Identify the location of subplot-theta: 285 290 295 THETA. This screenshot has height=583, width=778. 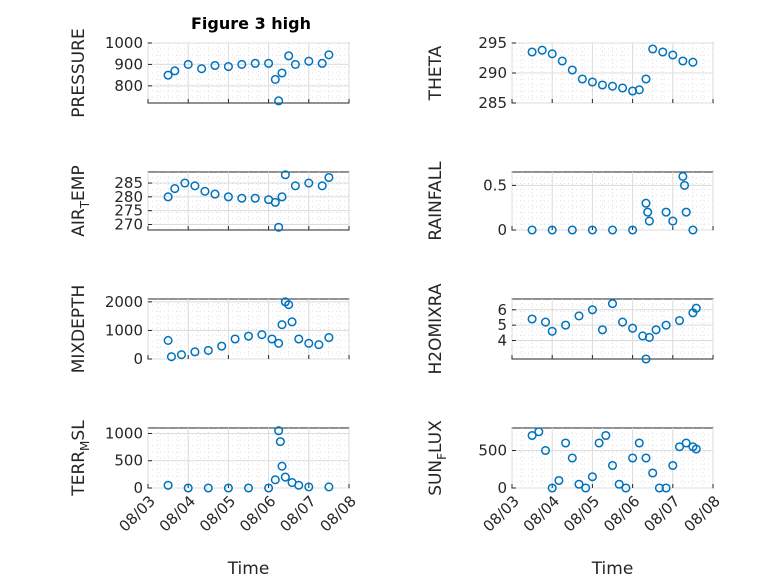
(570, 73).